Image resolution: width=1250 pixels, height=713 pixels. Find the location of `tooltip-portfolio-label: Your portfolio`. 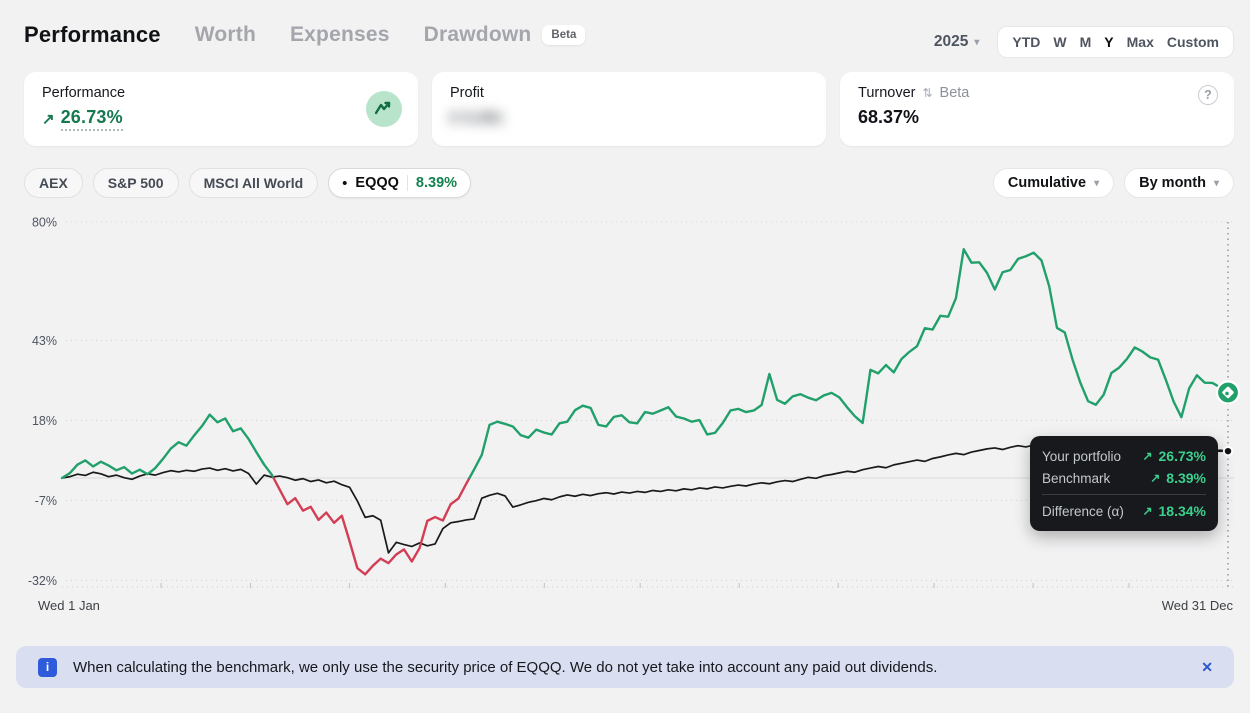

tooltip-portfolio-label: Your portfolio is located at coordinates (1082, 456).